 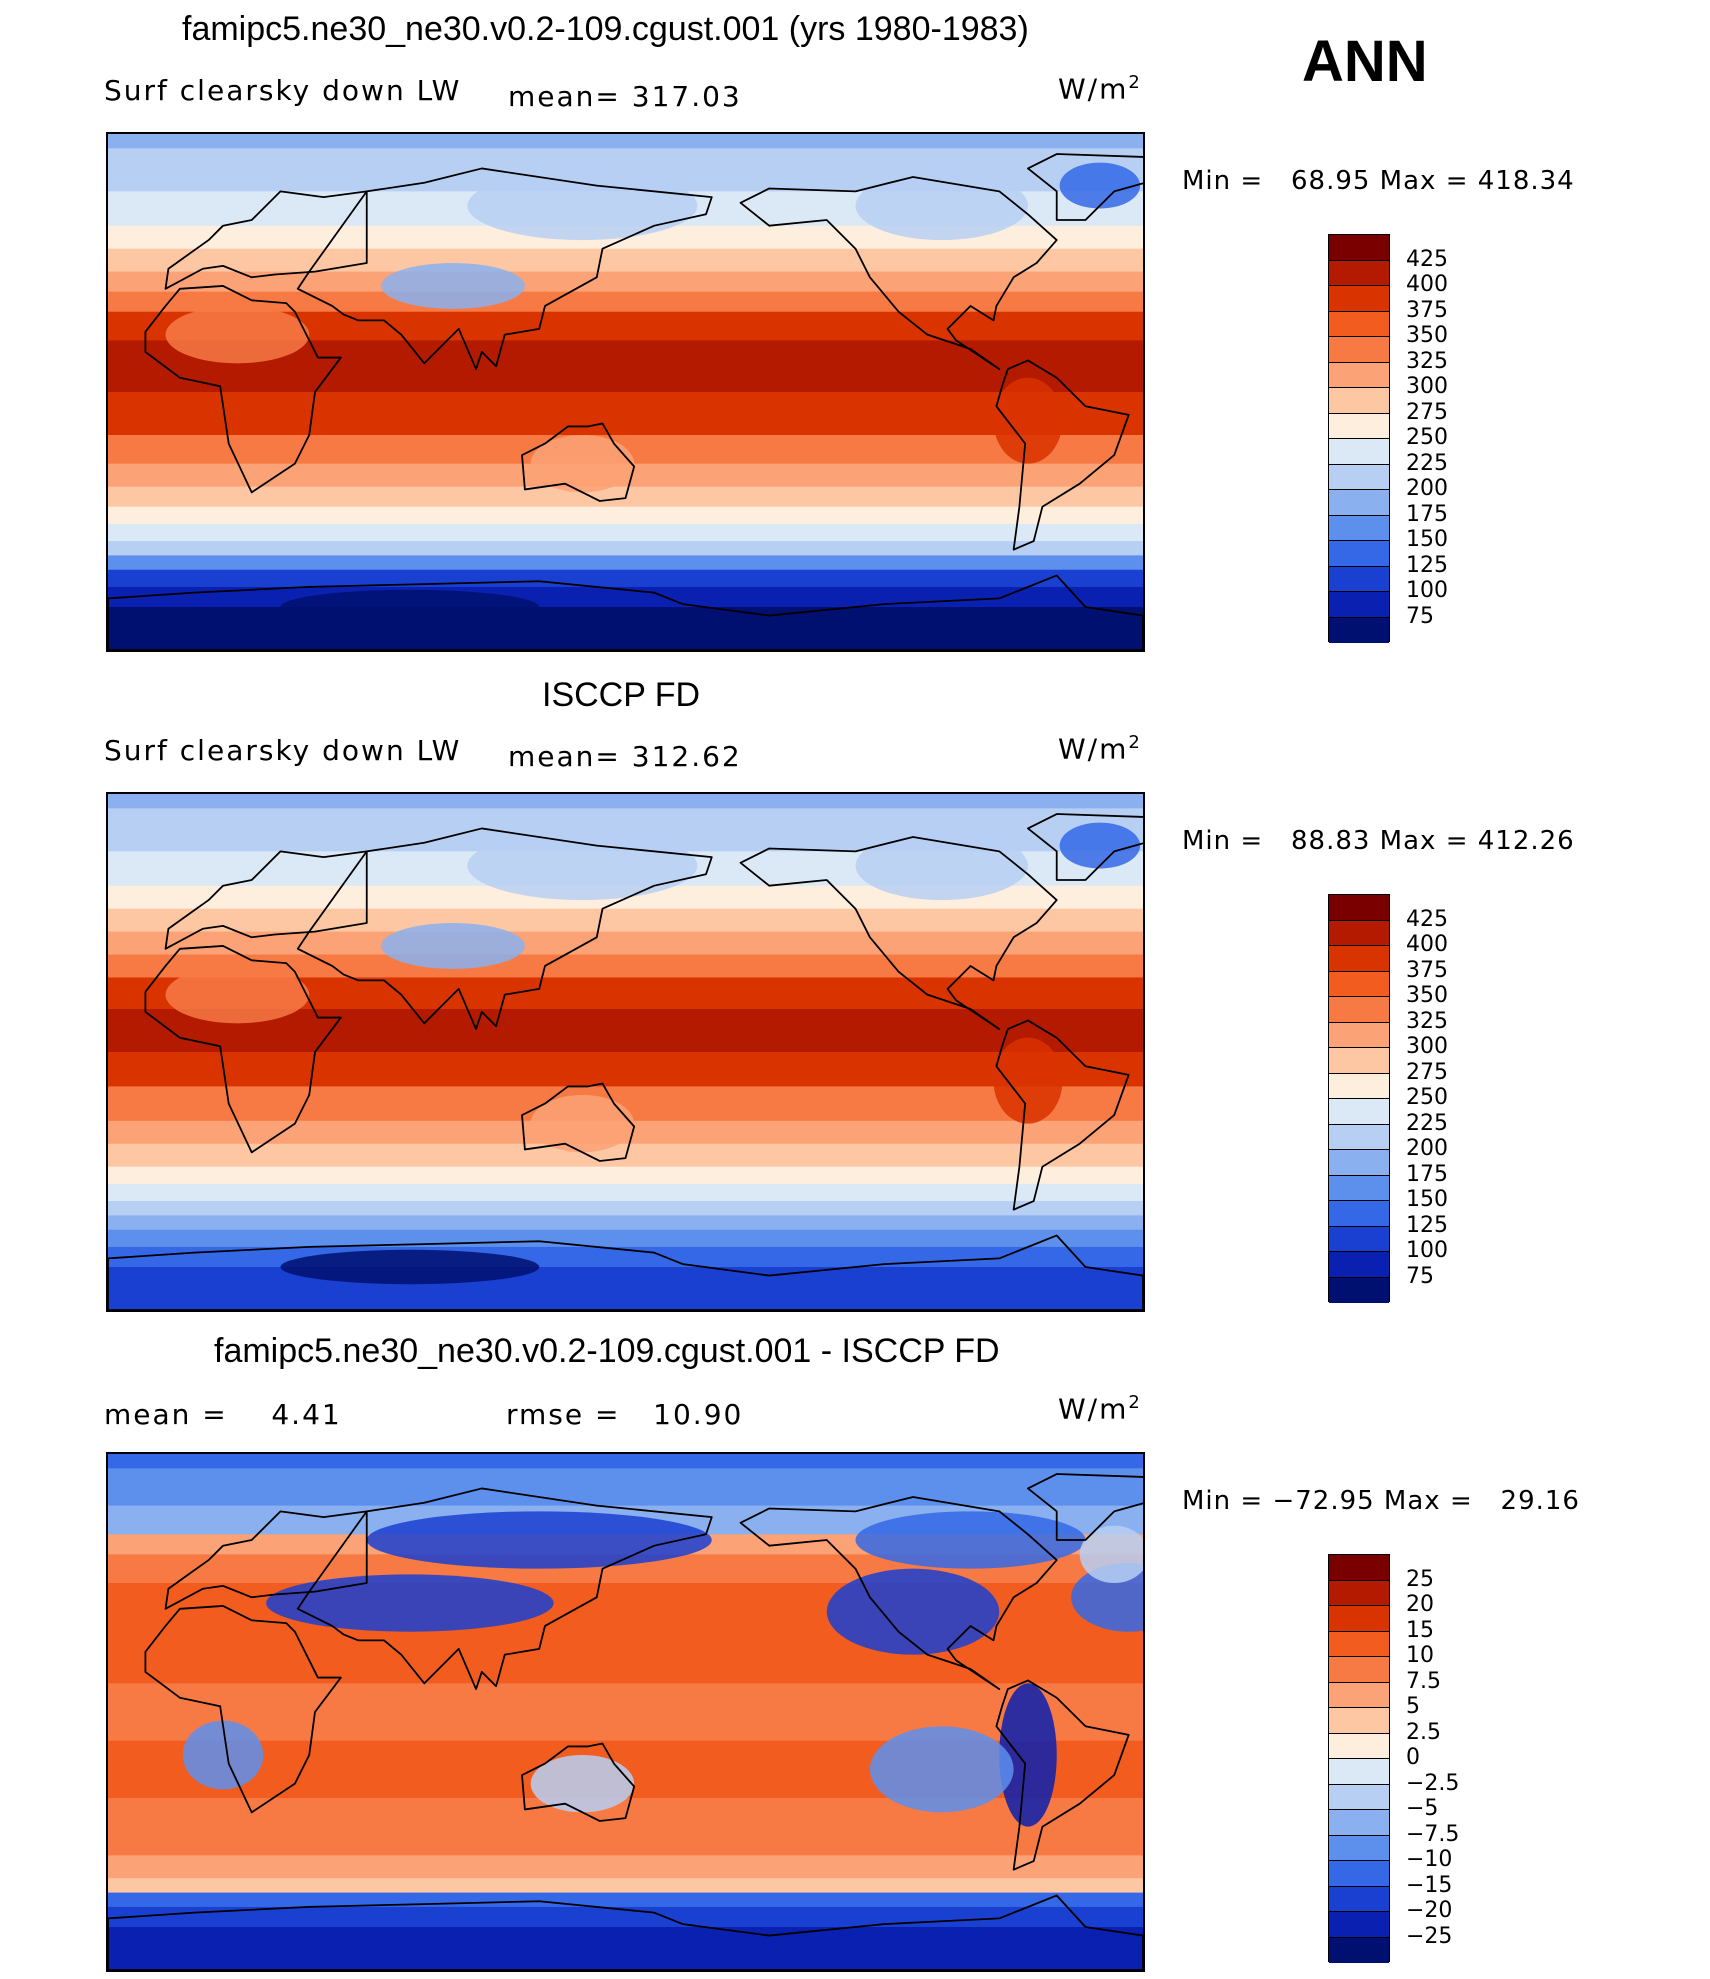 I want to click on colorbar-level-label: 2.5, so click(x=1423, y=1732).